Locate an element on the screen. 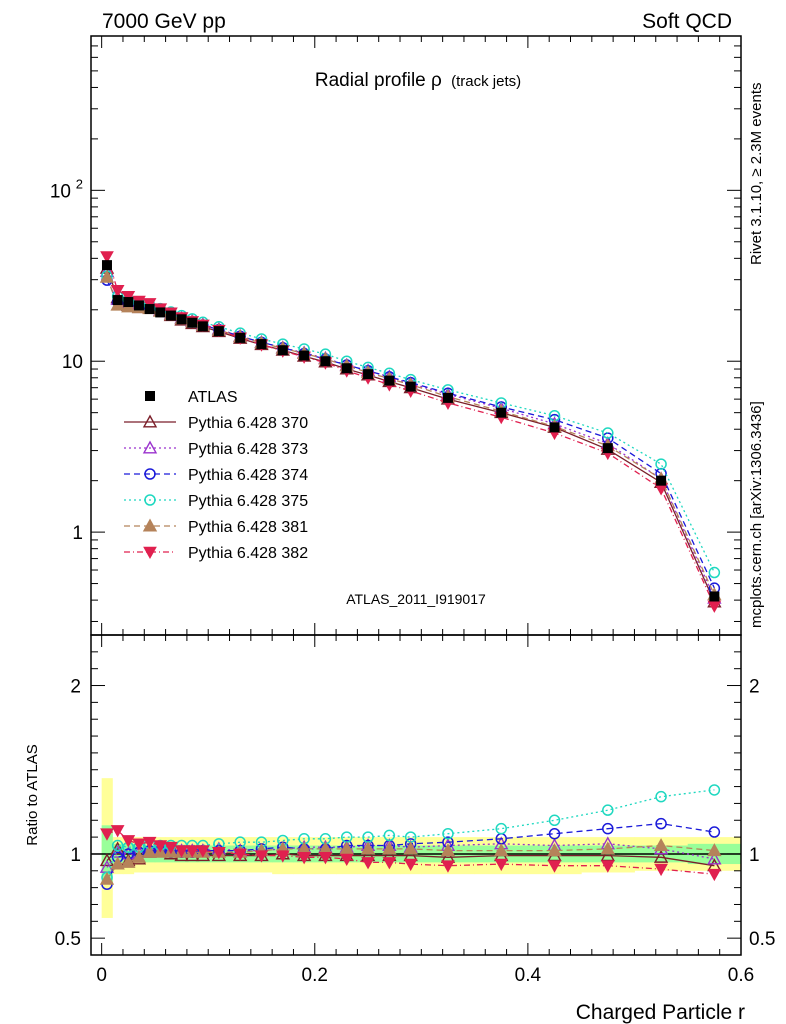 The width and height of the screenshot is (786, 1024). legend-entry: Pythia 6.428 370 is located at coordinates (216, 423).